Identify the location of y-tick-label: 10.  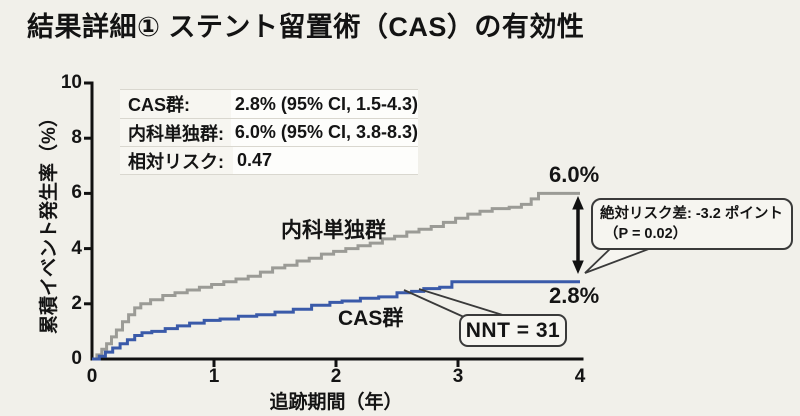
(71, 82).